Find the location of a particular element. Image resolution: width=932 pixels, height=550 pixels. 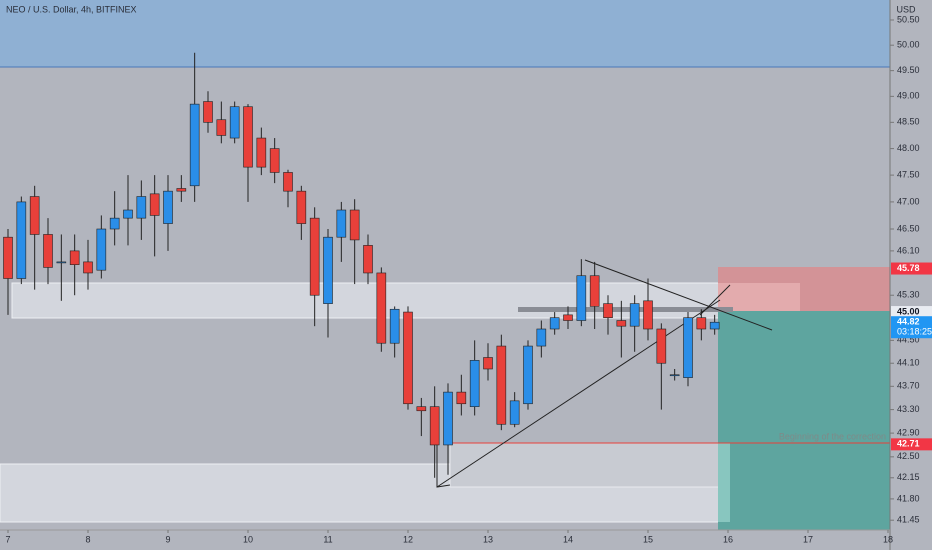

y-tick-label: 42.15 is located at coordinates (908, 477).